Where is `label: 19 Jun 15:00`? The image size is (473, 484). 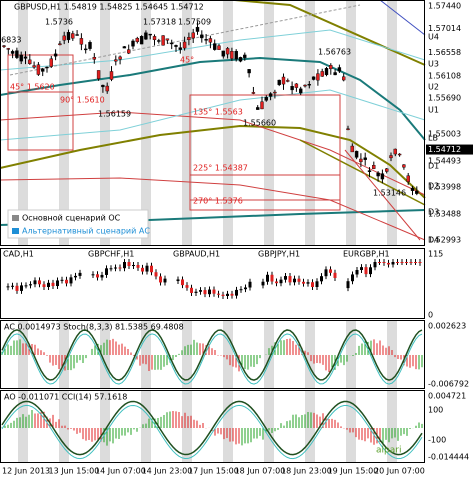
label: 19 Jun 15:00 is located at coordinates (353, 471).